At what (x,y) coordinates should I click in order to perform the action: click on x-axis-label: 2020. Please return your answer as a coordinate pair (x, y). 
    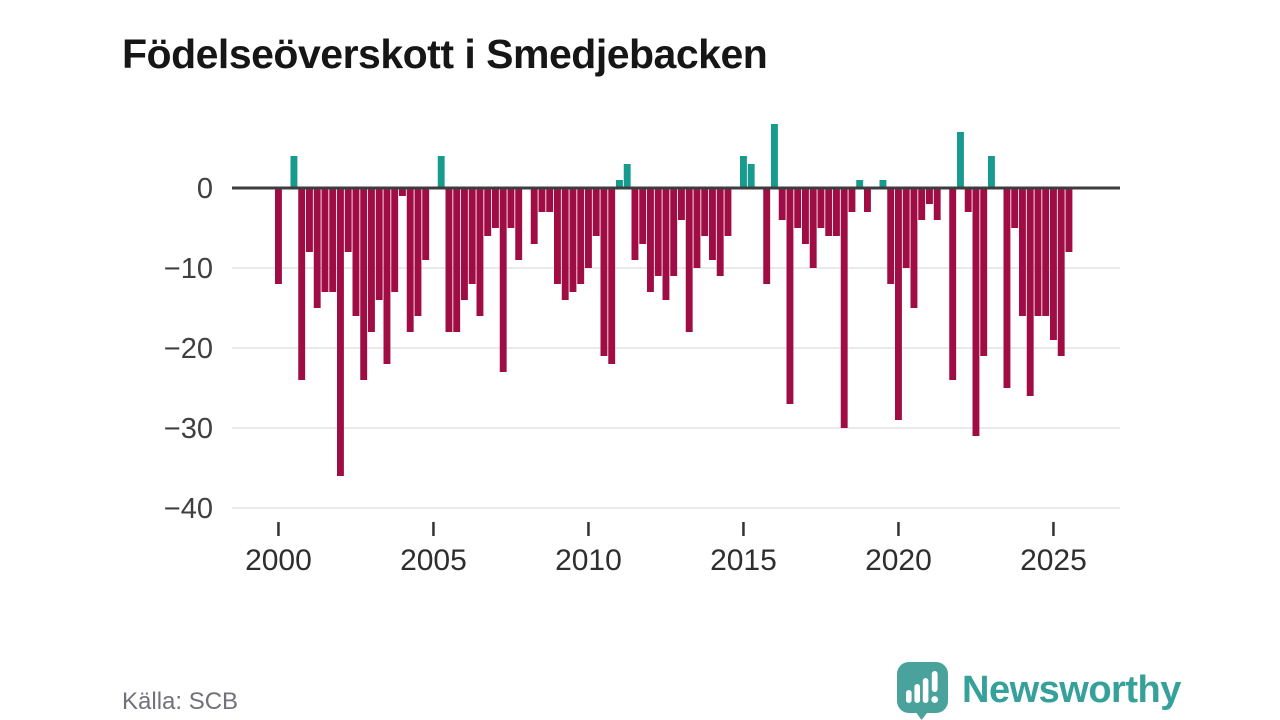
    Looking at the image, I should click on (898, 560).